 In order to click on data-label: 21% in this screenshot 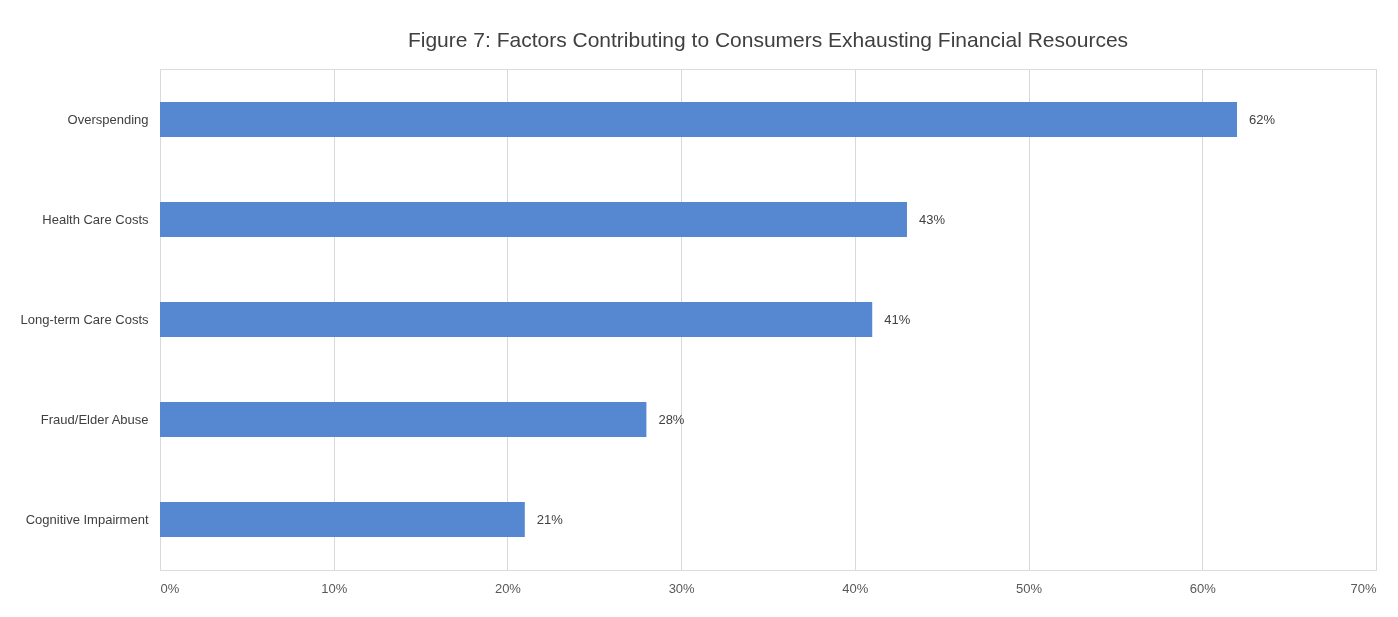, I will do `click(550, 519)`.